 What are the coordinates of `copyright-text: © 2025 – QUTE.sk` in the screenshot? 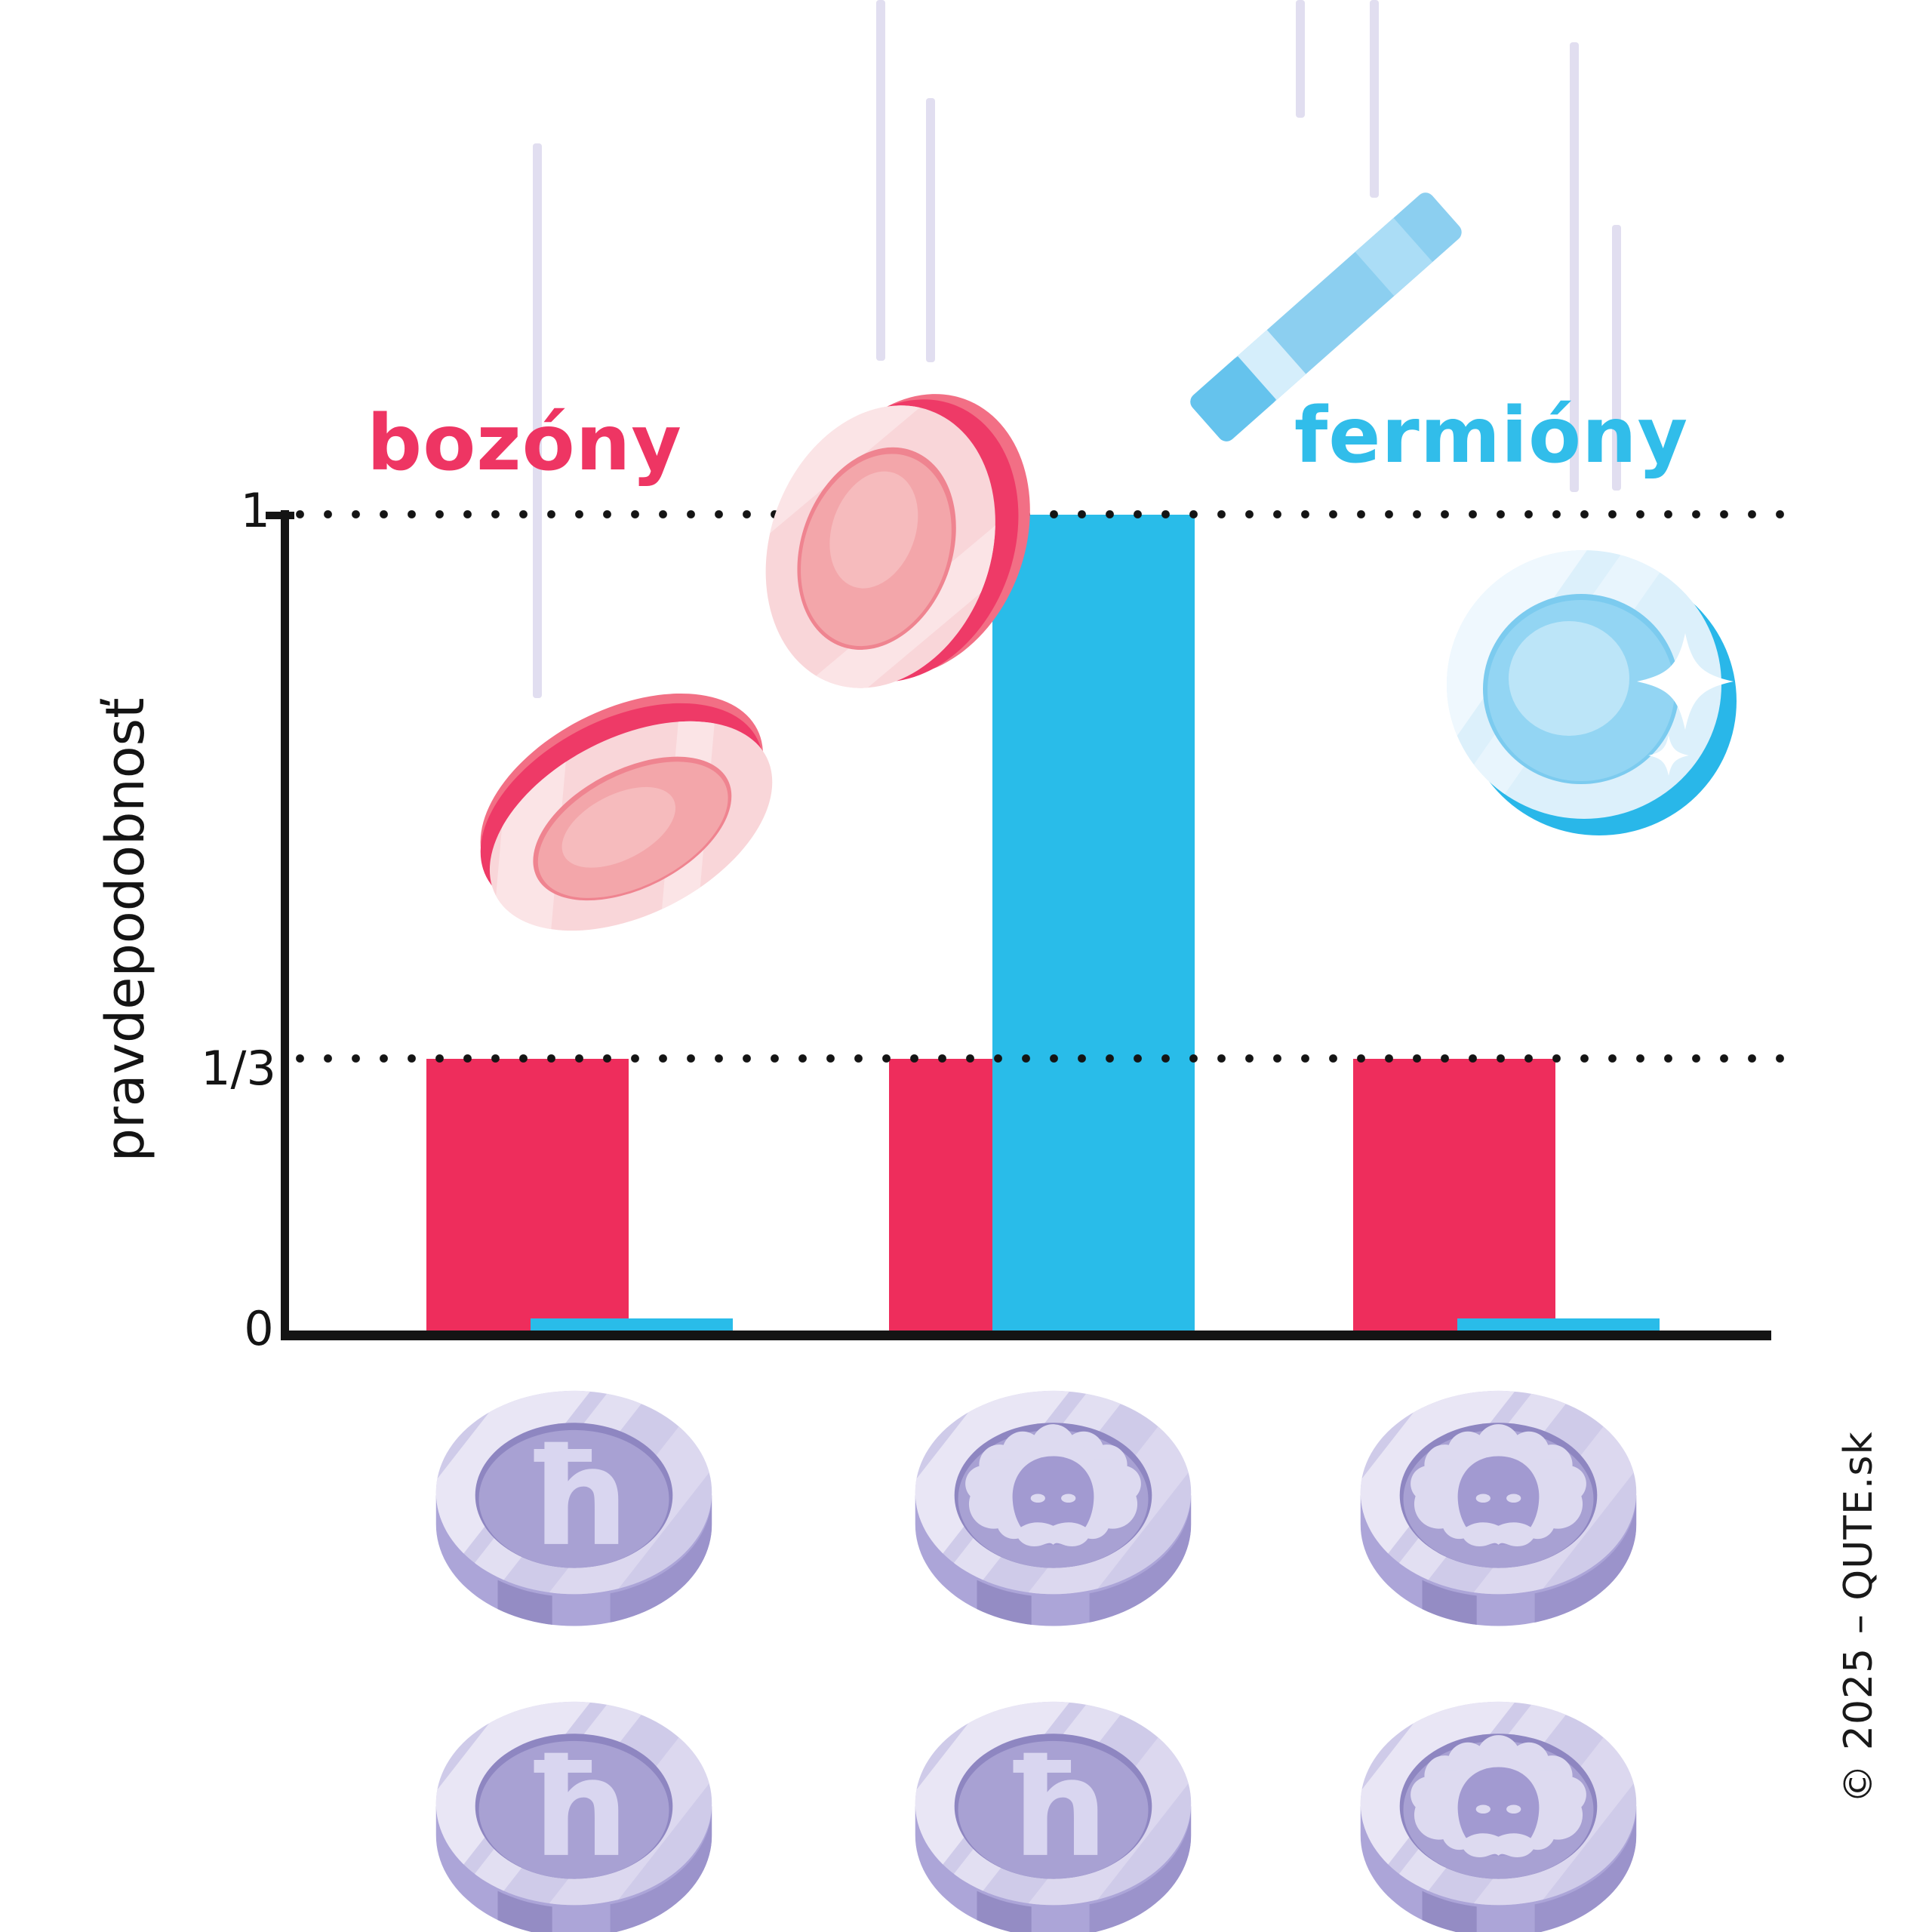 It's located at (1858, 1617).